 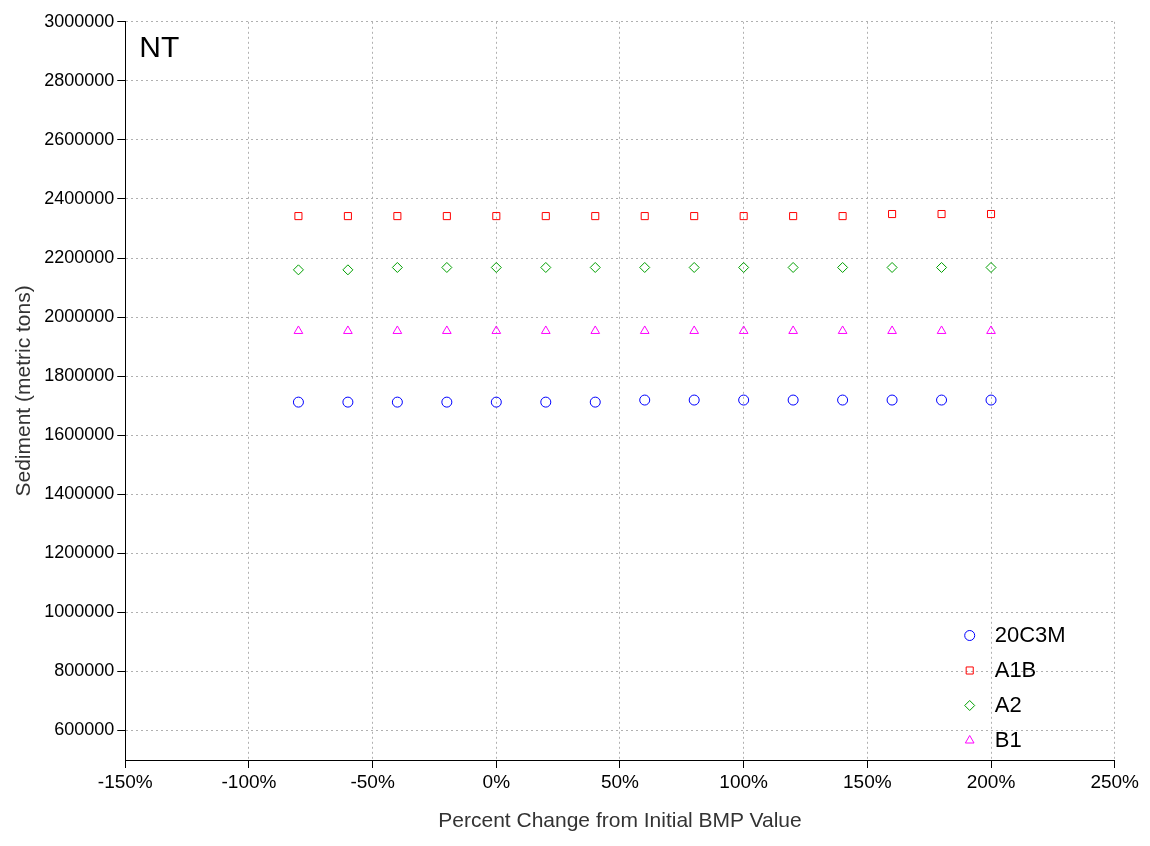 I want to click on y-tick-label: 2800000, so click(x=79, y=79).